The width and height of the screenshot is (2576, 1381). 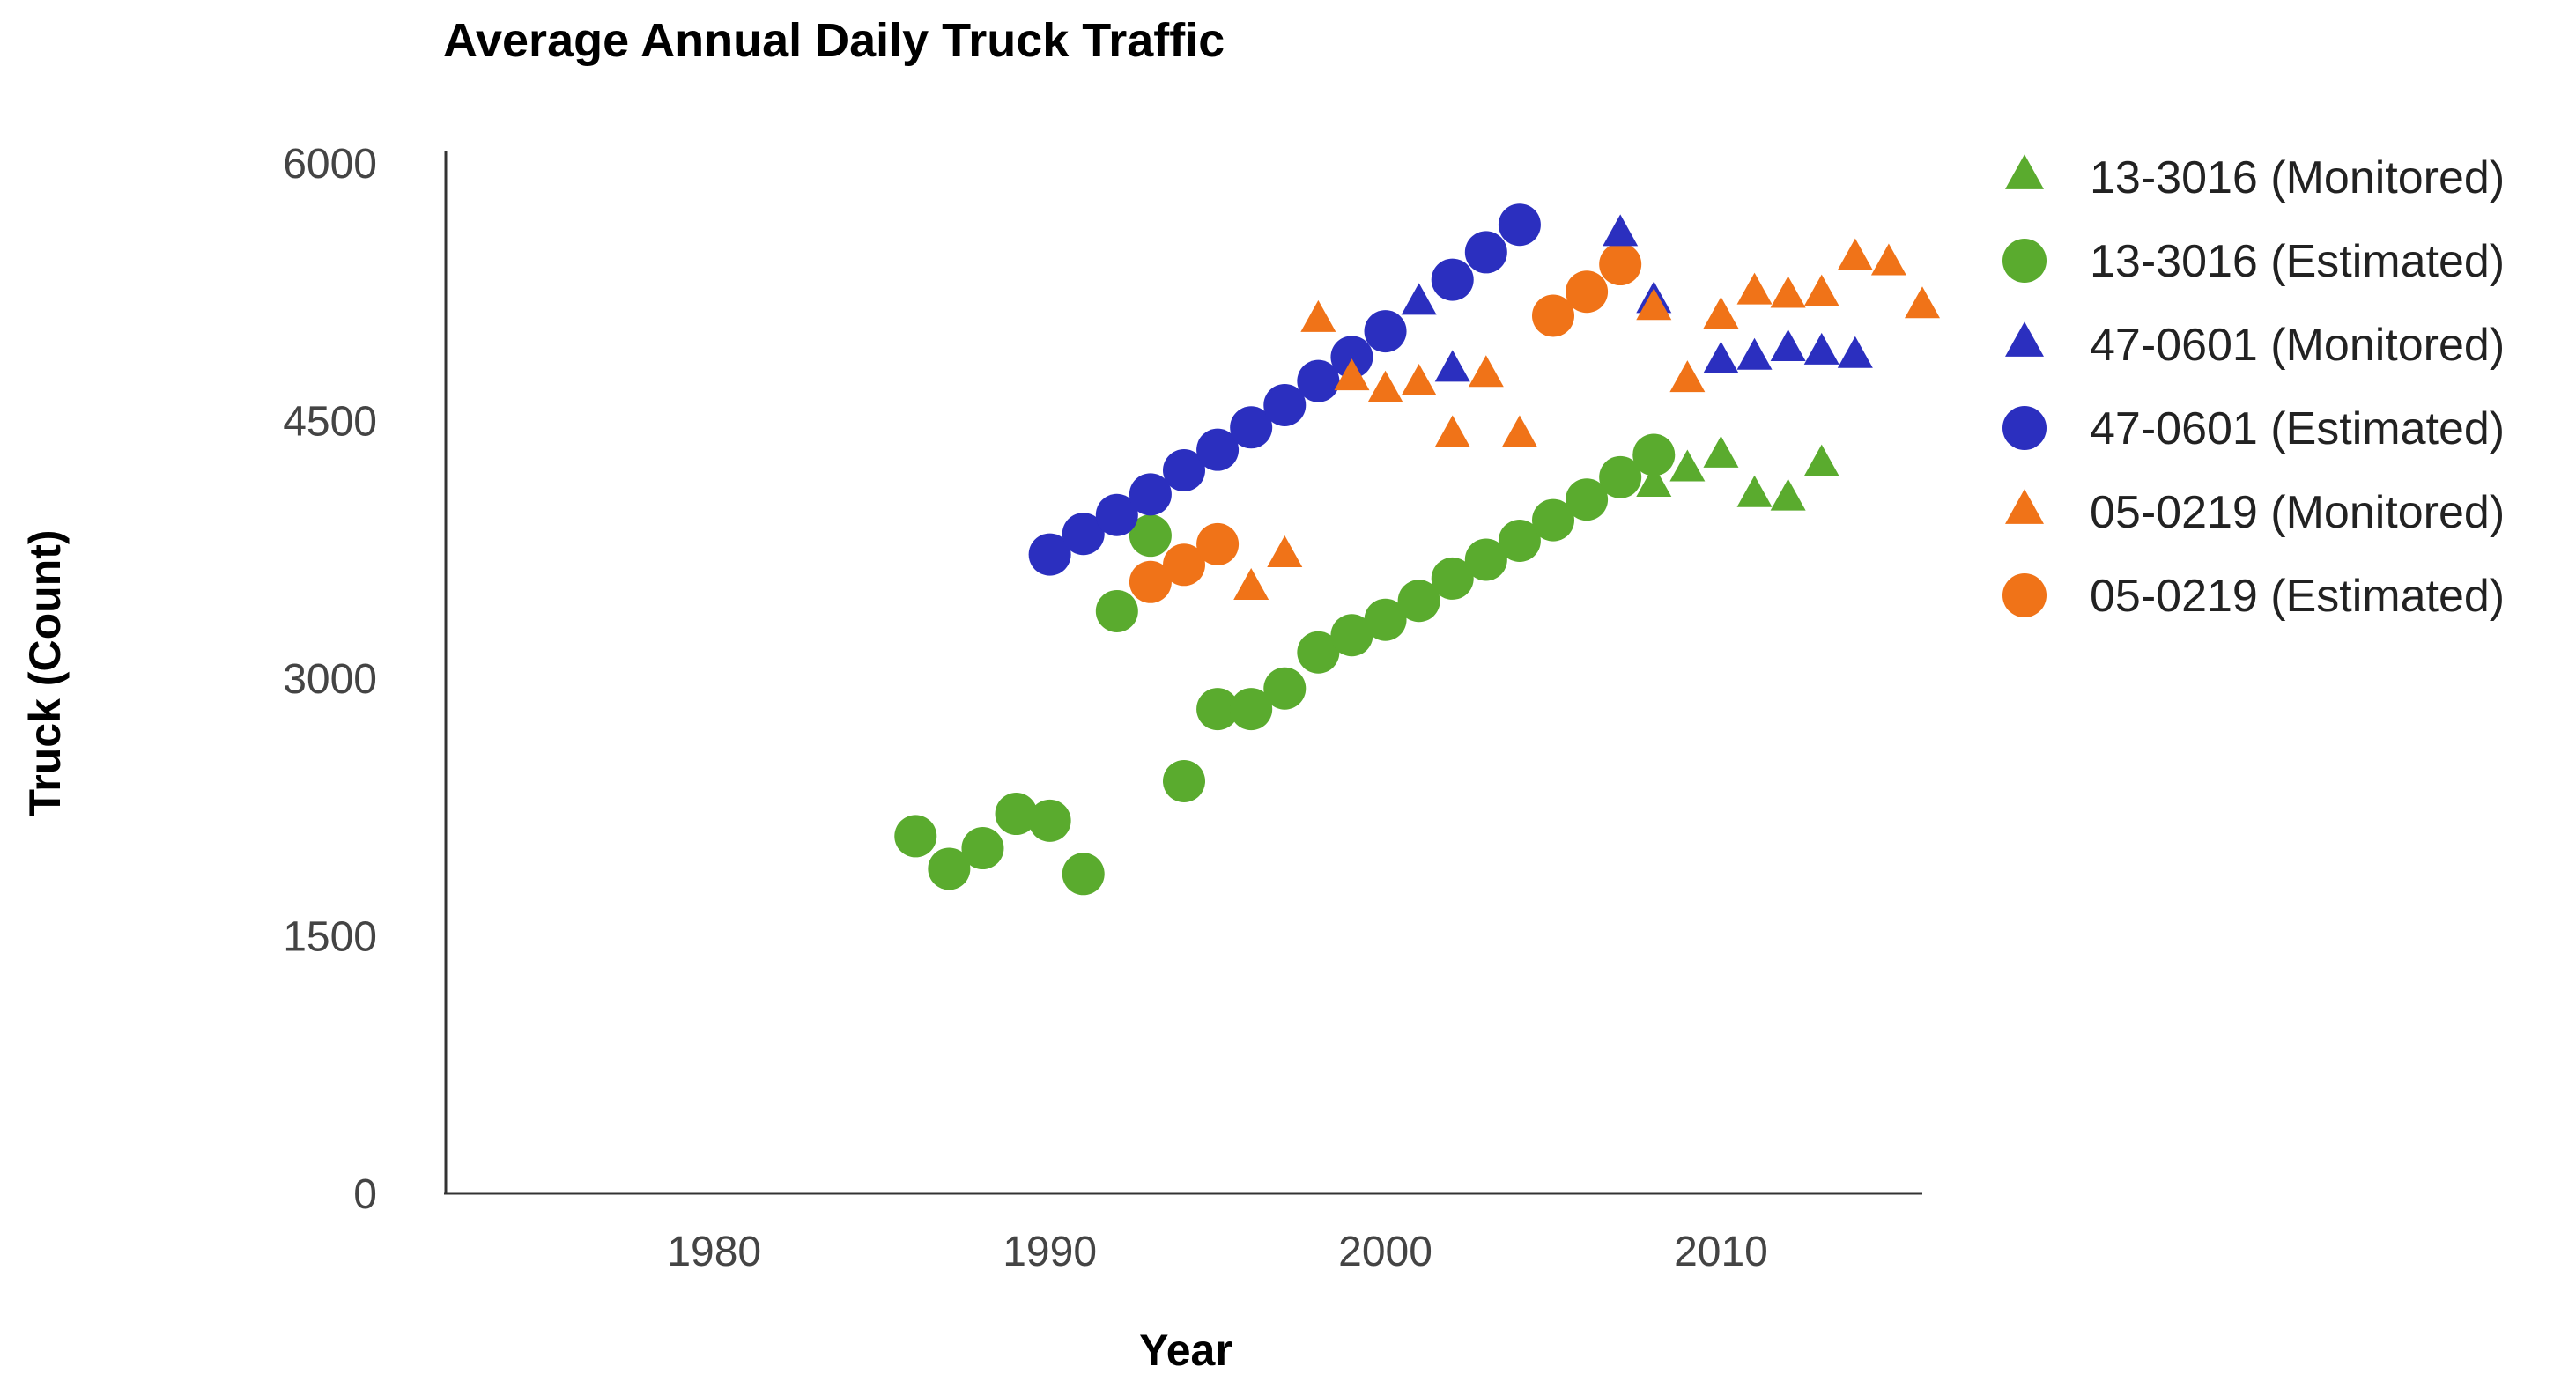 What do you see at coordinates (1186, 1350) in the screenshot?
I see `x-axis-title: Year` at bounding box center [1186, 1350].